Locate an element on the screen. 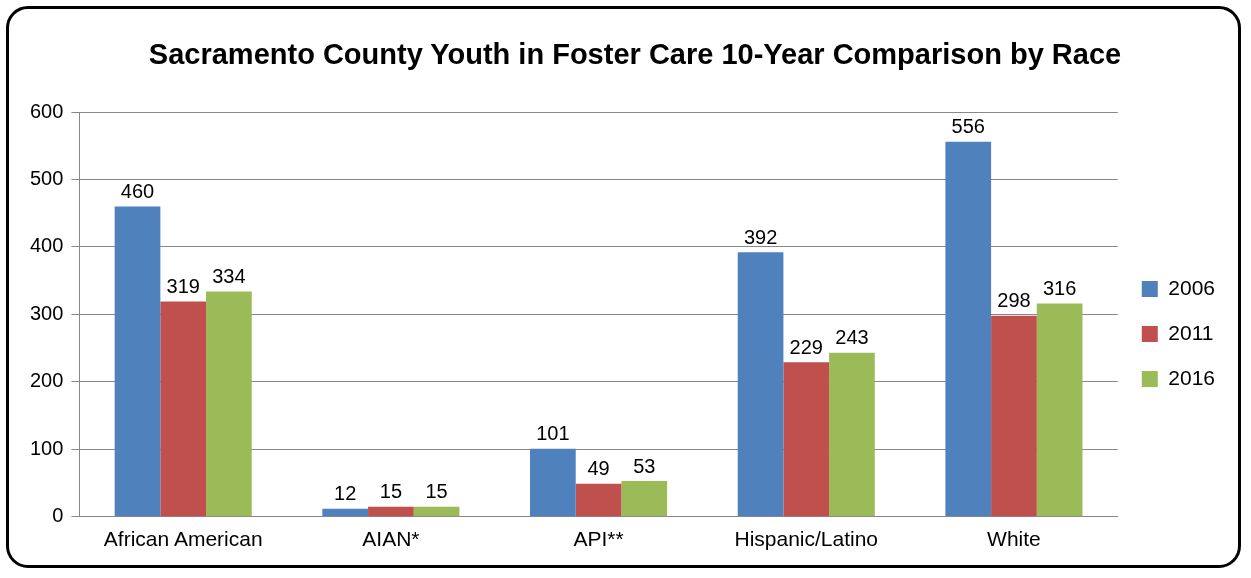  chart-title: Sacramento County Youth in Foster Care 10-Year Comparison by Race is located at coordinates (635, 54).